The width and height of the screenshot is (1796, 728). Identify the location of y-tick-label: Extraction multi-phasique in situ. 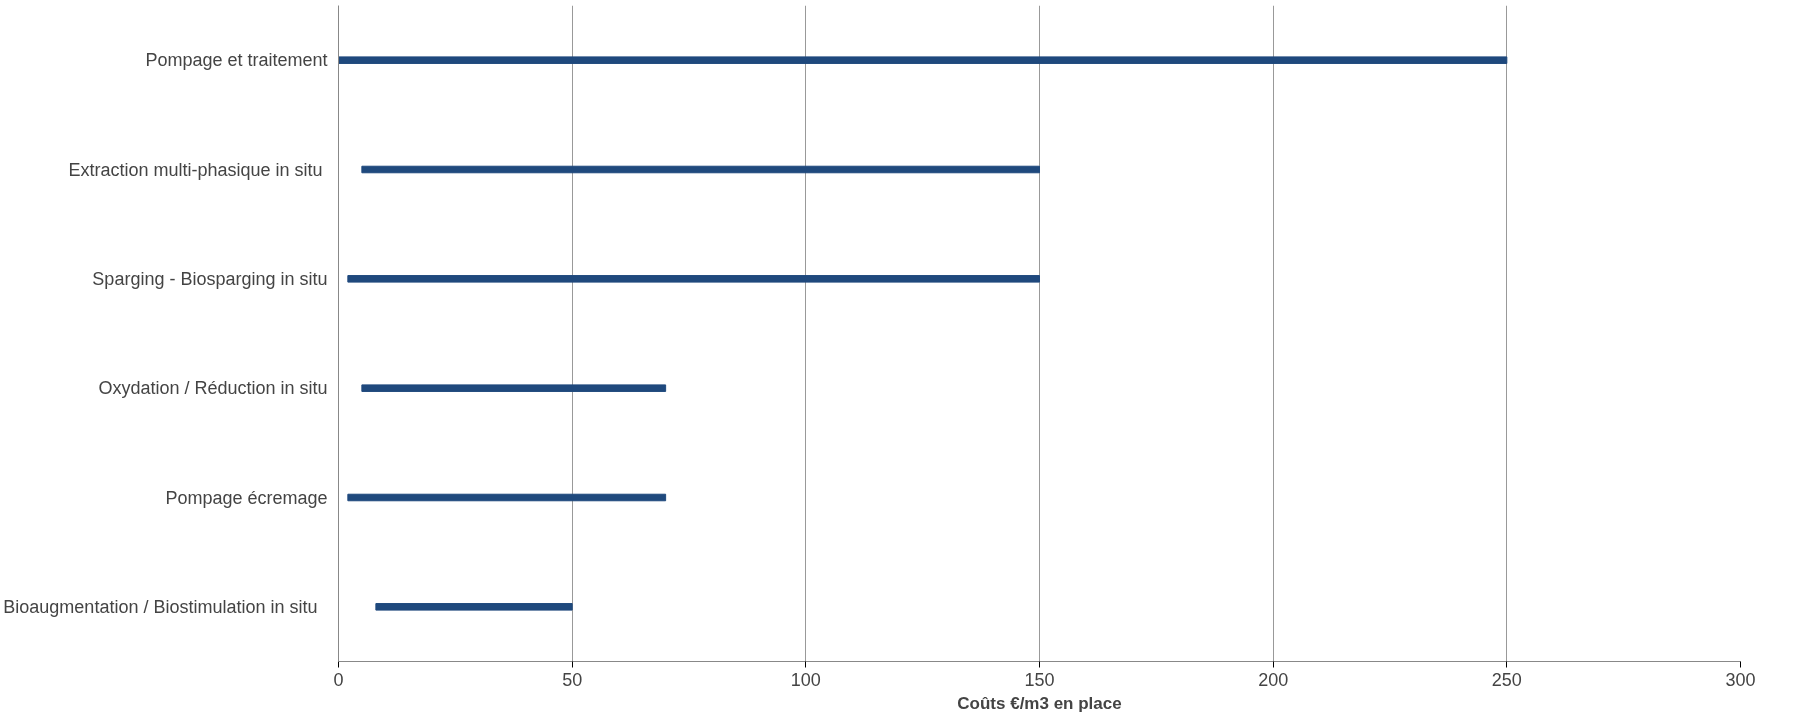
(195, 169).